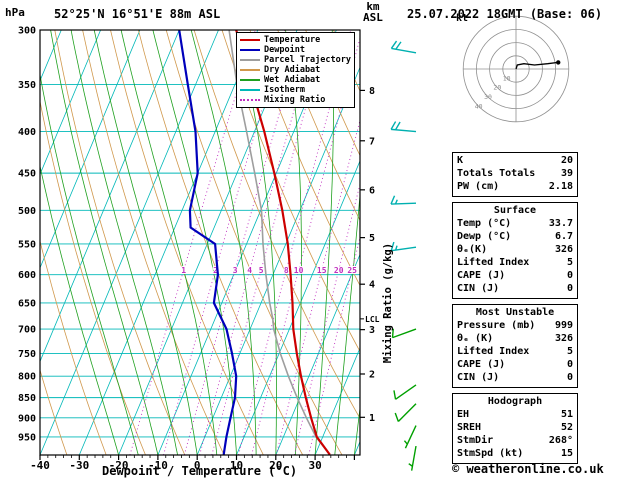 The width and height of the screenshot is (629, 486). What do you see at coordinates (295, 90) in the screenshot?
I see `legend-item: Isotherm` at bounding box center [295, 90].